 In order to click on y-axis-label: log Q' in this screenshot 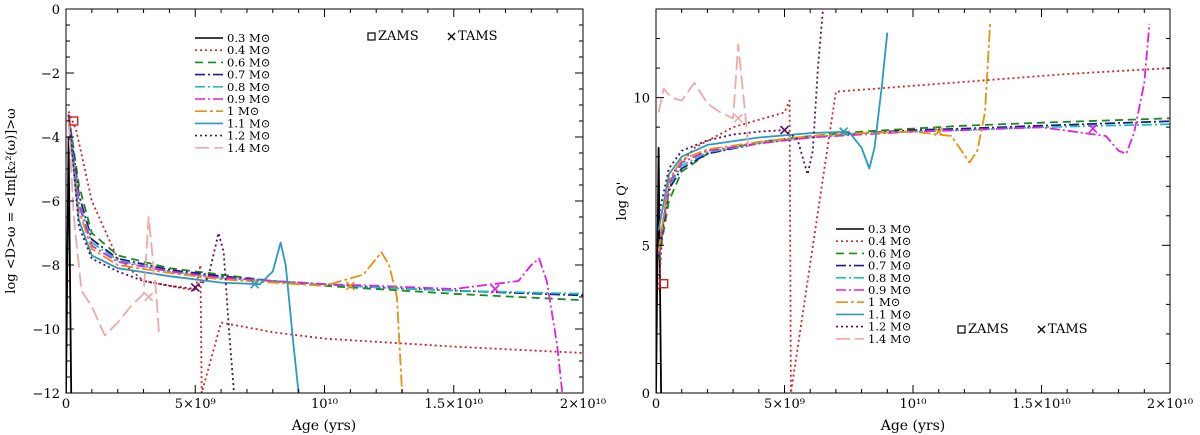, I will do `click(622, 201)`.